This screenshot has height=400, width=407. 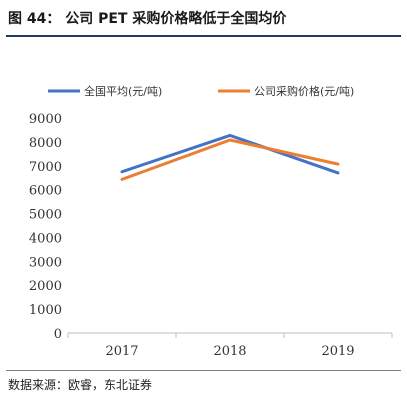 I want to click on y-tick-label: 6000, so click(x=45, y=191).